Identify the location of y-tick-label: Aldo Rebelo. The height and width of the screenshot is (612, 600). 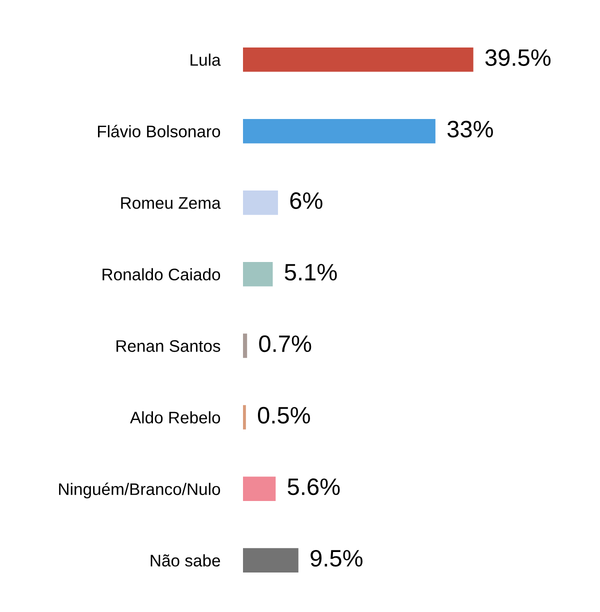
(175, 417).